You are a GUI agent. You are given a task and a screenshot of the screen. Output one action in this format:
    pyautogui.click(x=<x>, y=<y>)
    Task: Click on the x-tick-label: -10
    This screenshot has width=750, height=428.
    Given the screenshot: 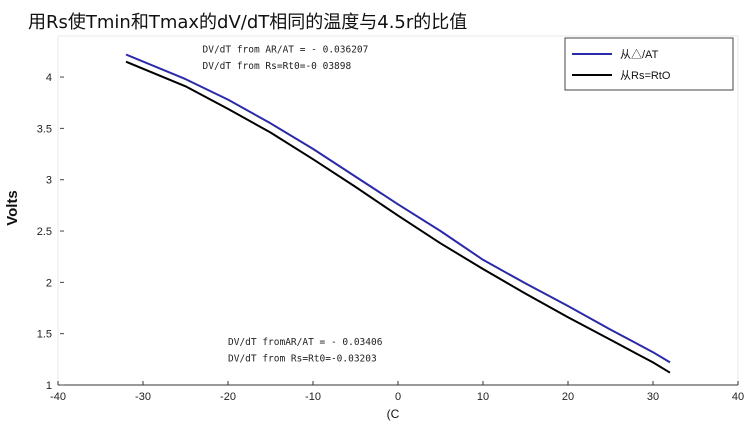 What is the action you would take?
    pyautogui.click(x=313, y=397)
    